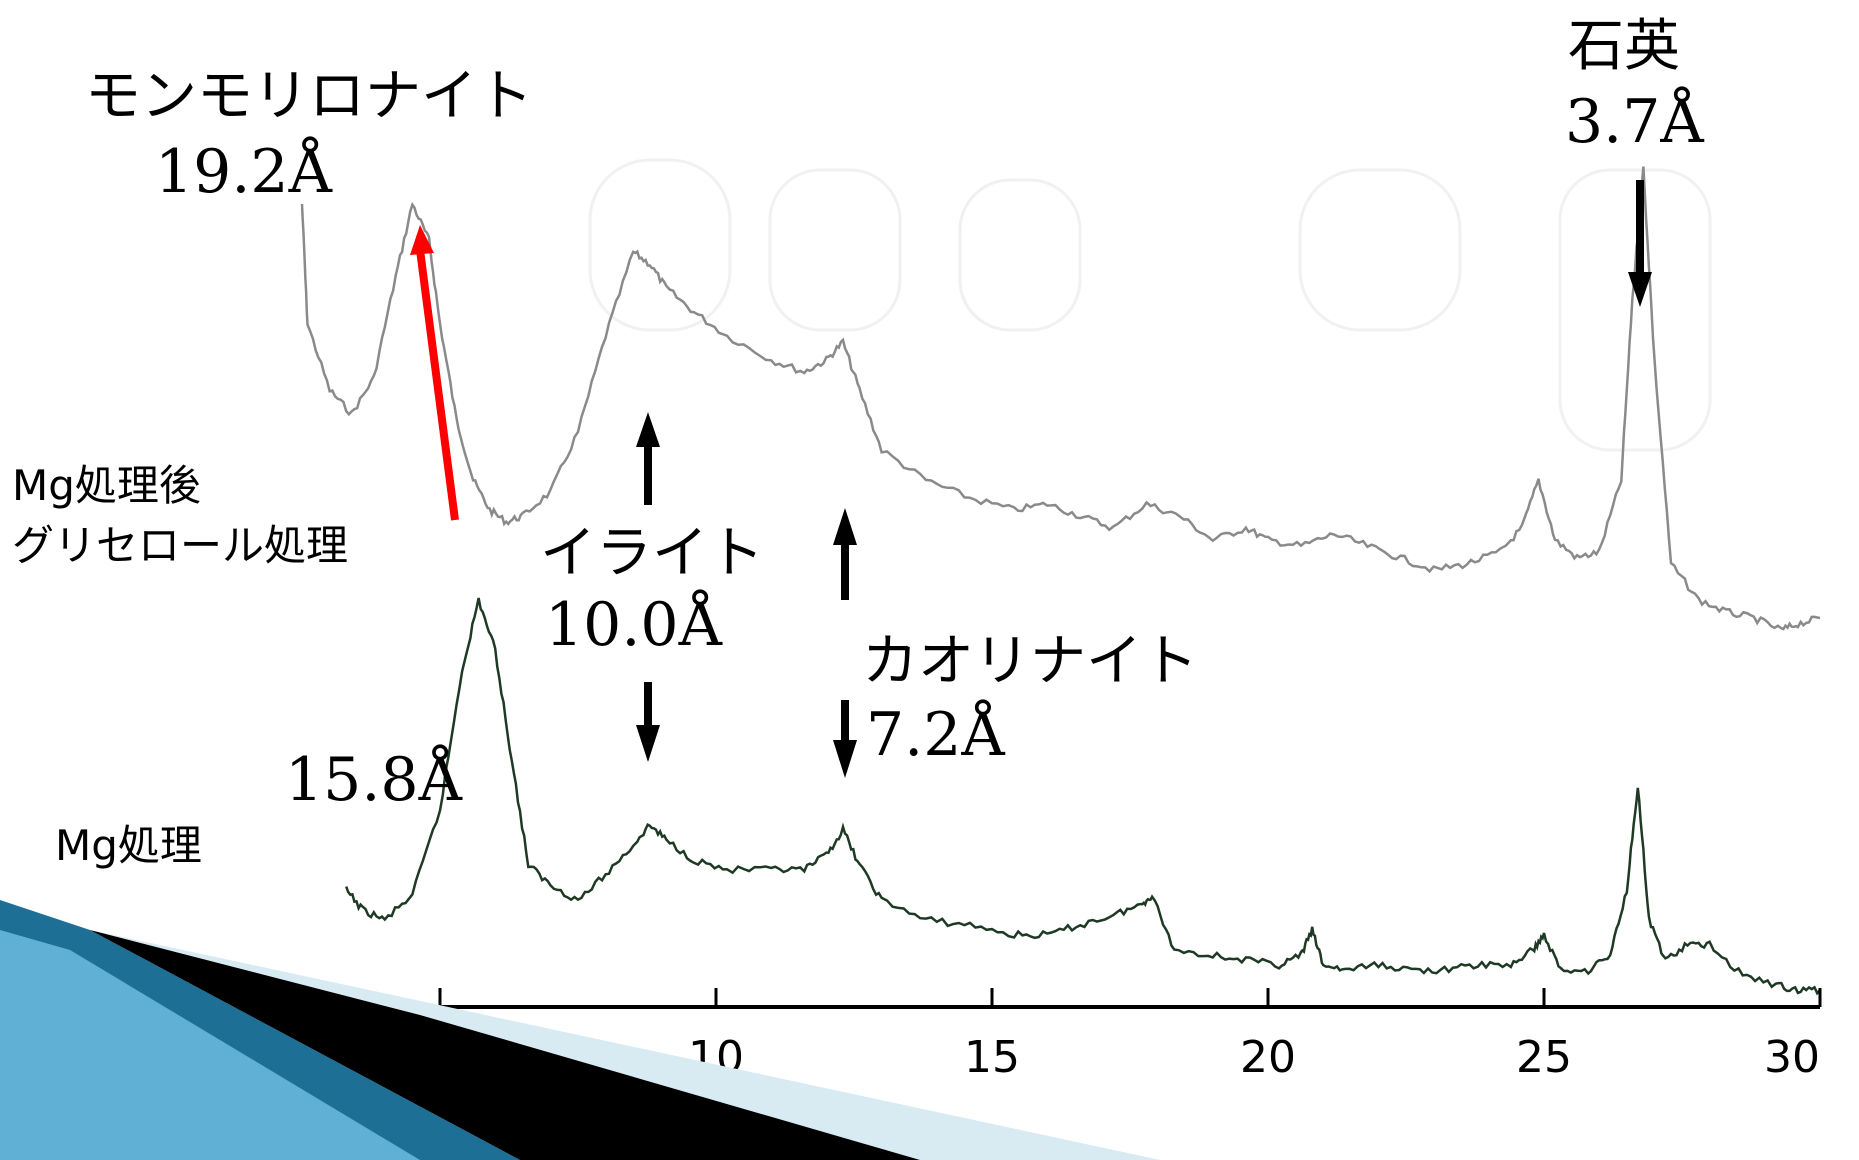  What do you see at coordinates (652, 553) in the screenshot?
I see `illite-label: イライト` at bounding box center [652, 553].